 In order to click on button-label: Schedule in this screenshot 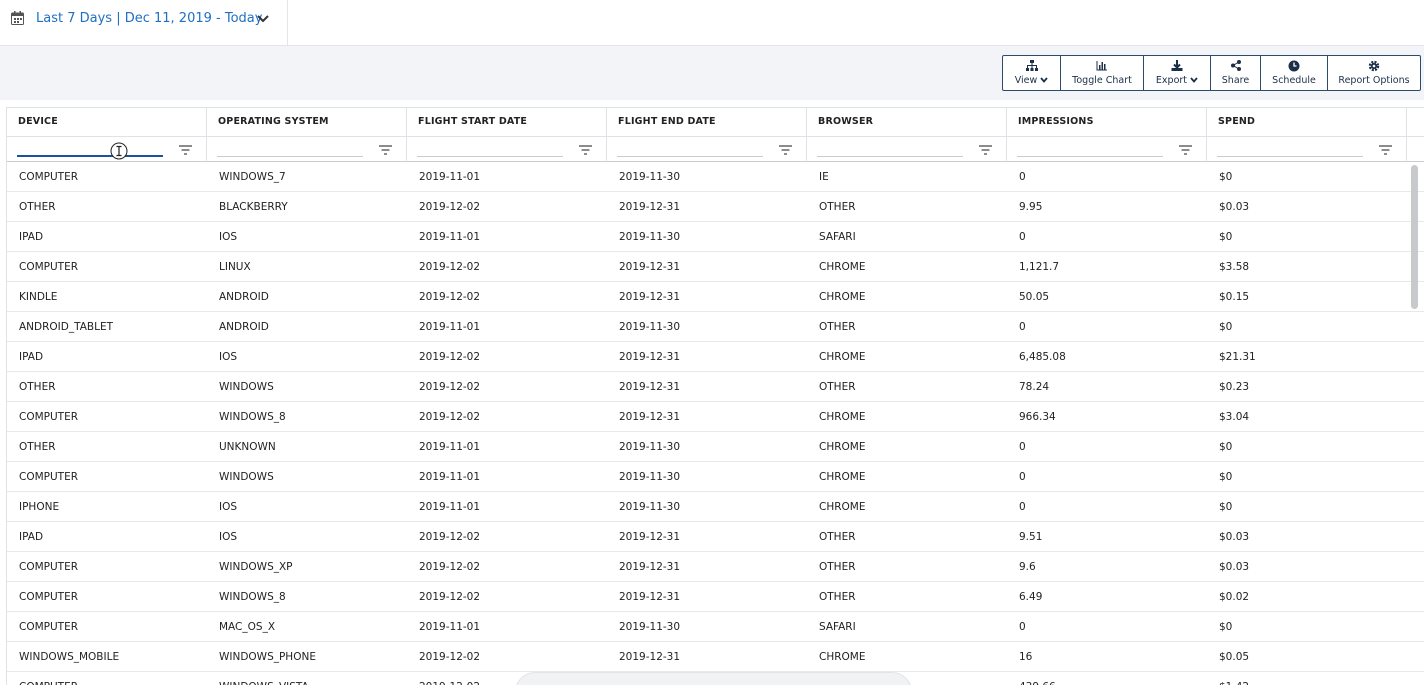, I will do `click(1294, 80)`.